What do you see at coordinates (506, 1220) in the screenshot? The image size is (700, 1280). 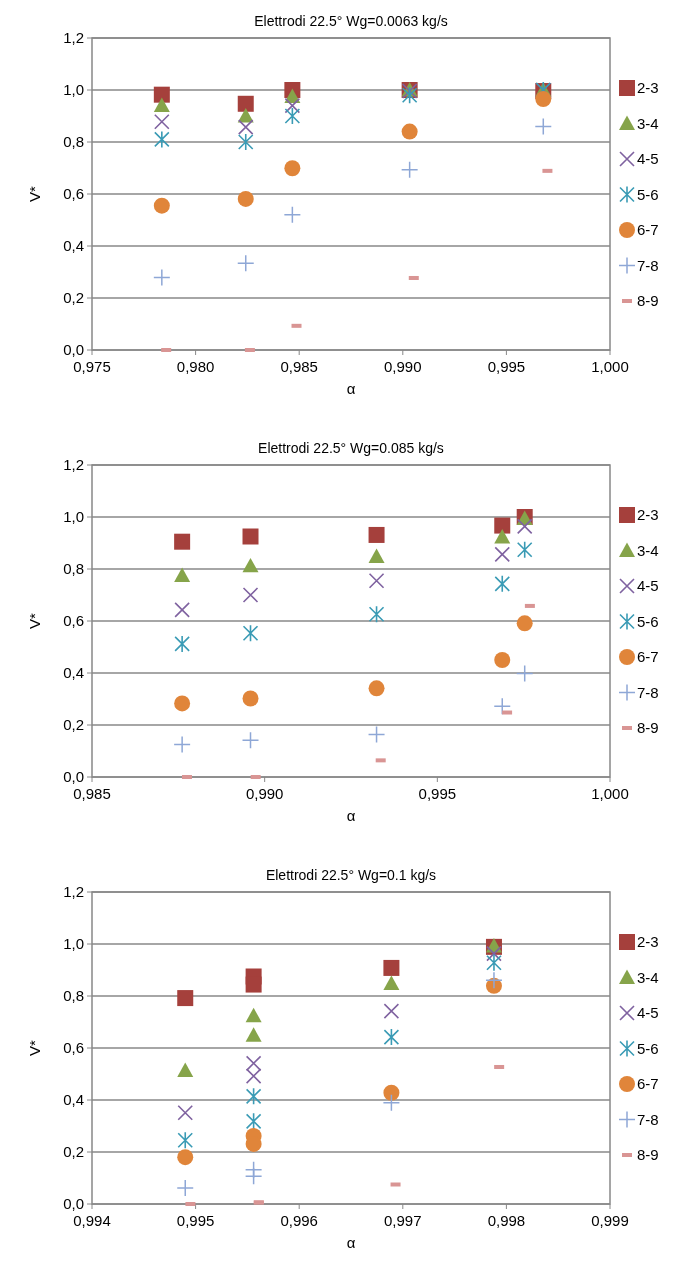 I see `x-tick-label: 0,998` at bounding box center [506, 1220].